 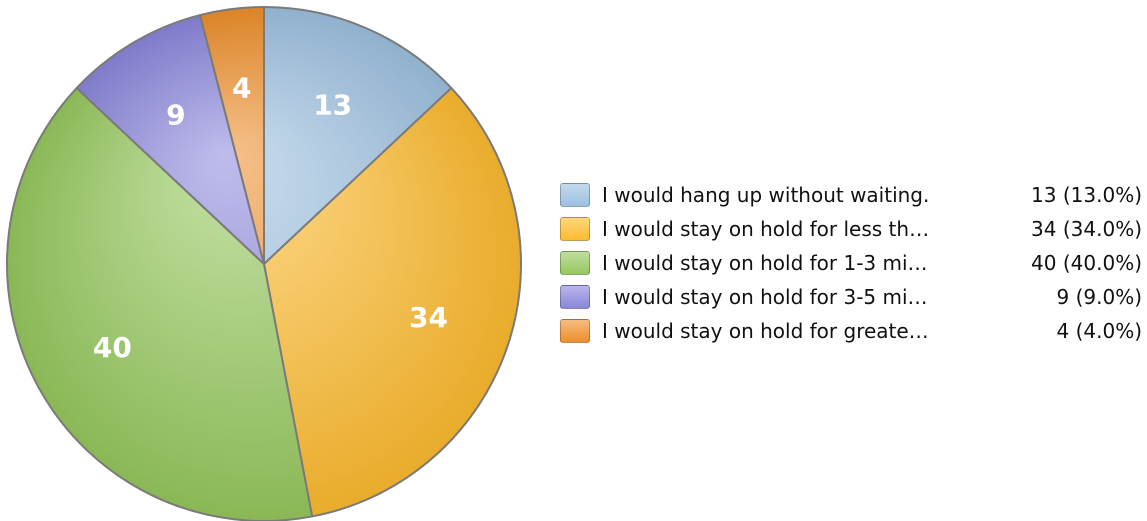 I want to click on legend-value: 40 (40.0%), so click(x=1086, y=263).